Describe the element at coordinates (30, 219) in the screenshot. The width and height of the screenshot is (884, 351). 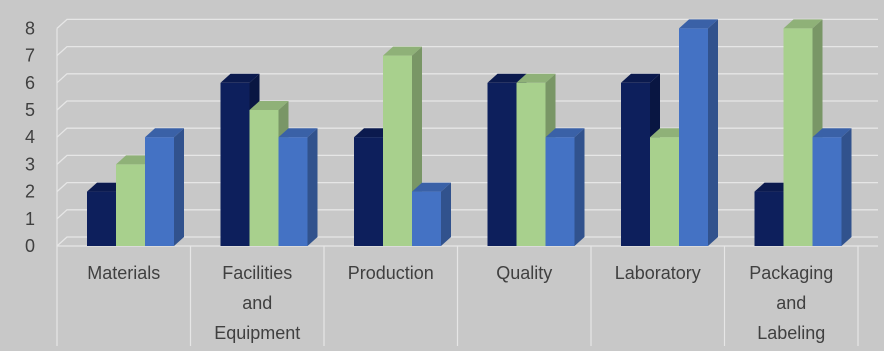
I see `y-tick-label: 1` at that location.